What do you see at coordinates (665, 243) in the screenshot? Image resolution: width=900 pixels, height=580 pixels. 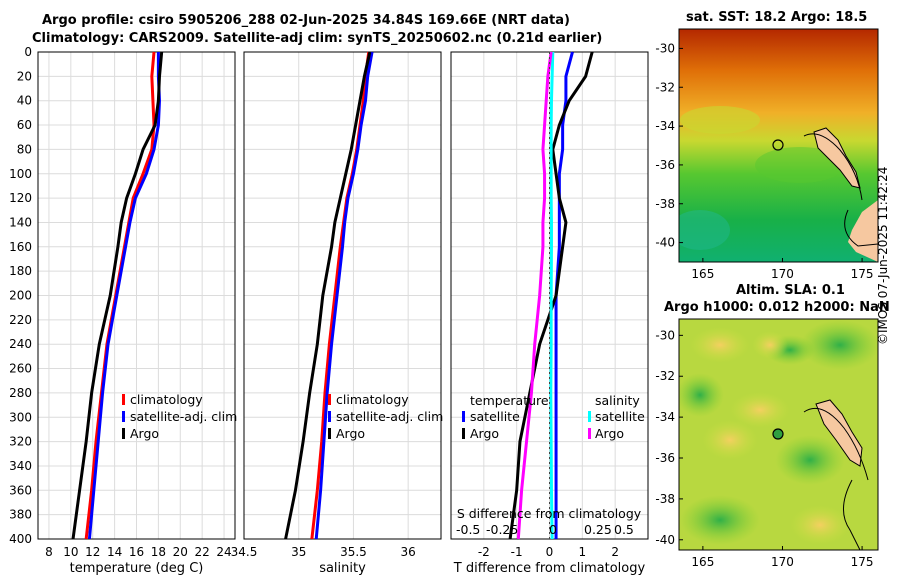 I see `map-y-tick-label: -40` at bounding box center [665, 243].